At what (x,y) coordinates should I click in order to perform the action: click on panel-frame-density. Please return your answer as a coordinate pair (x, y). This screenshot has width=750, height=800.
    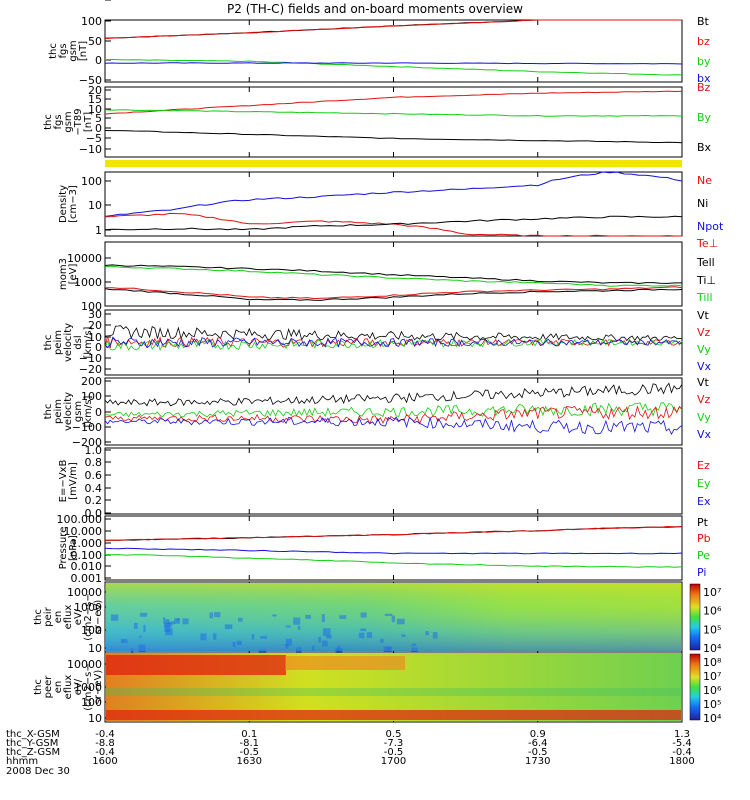
    Looking at the image, I should click on (393, 204).